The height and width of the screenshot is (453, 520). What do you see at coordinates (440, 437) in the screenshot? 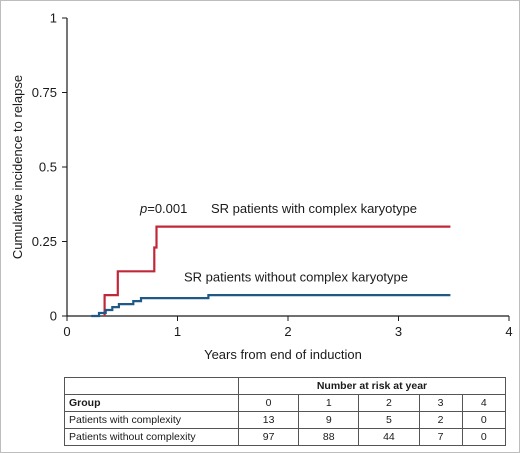
I see `risk-cell: 7` at bounding box center [440, 437].